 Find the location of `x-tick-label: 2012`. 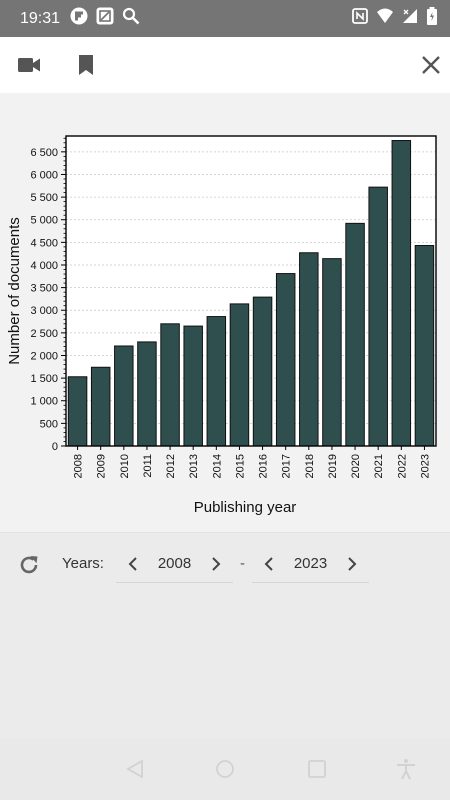

x-tick-label: 2012 is located at coordinates (171, 466).